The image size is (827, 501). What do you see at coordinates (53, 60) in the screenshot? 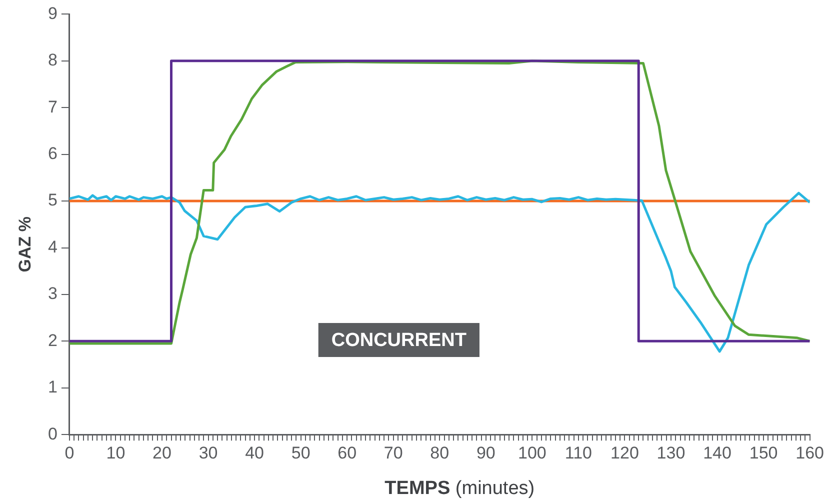
I see `y-tick-label: 8` at bounding box center [53, 60].